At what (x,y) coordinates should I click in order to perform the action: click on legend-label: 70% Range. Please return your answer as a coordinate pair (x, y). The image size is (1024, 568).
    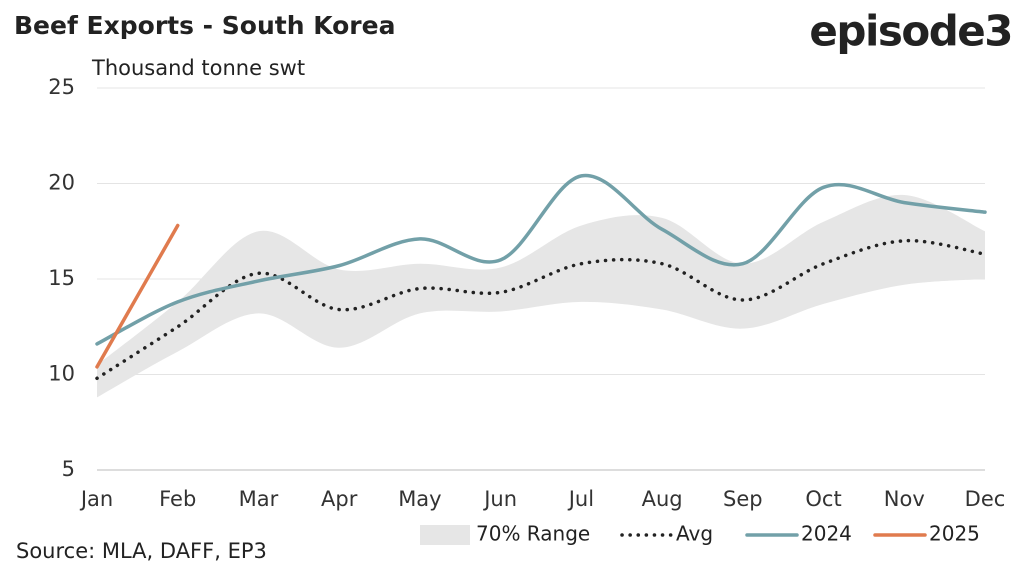
    Looking at the image, I should click on (533, 534).